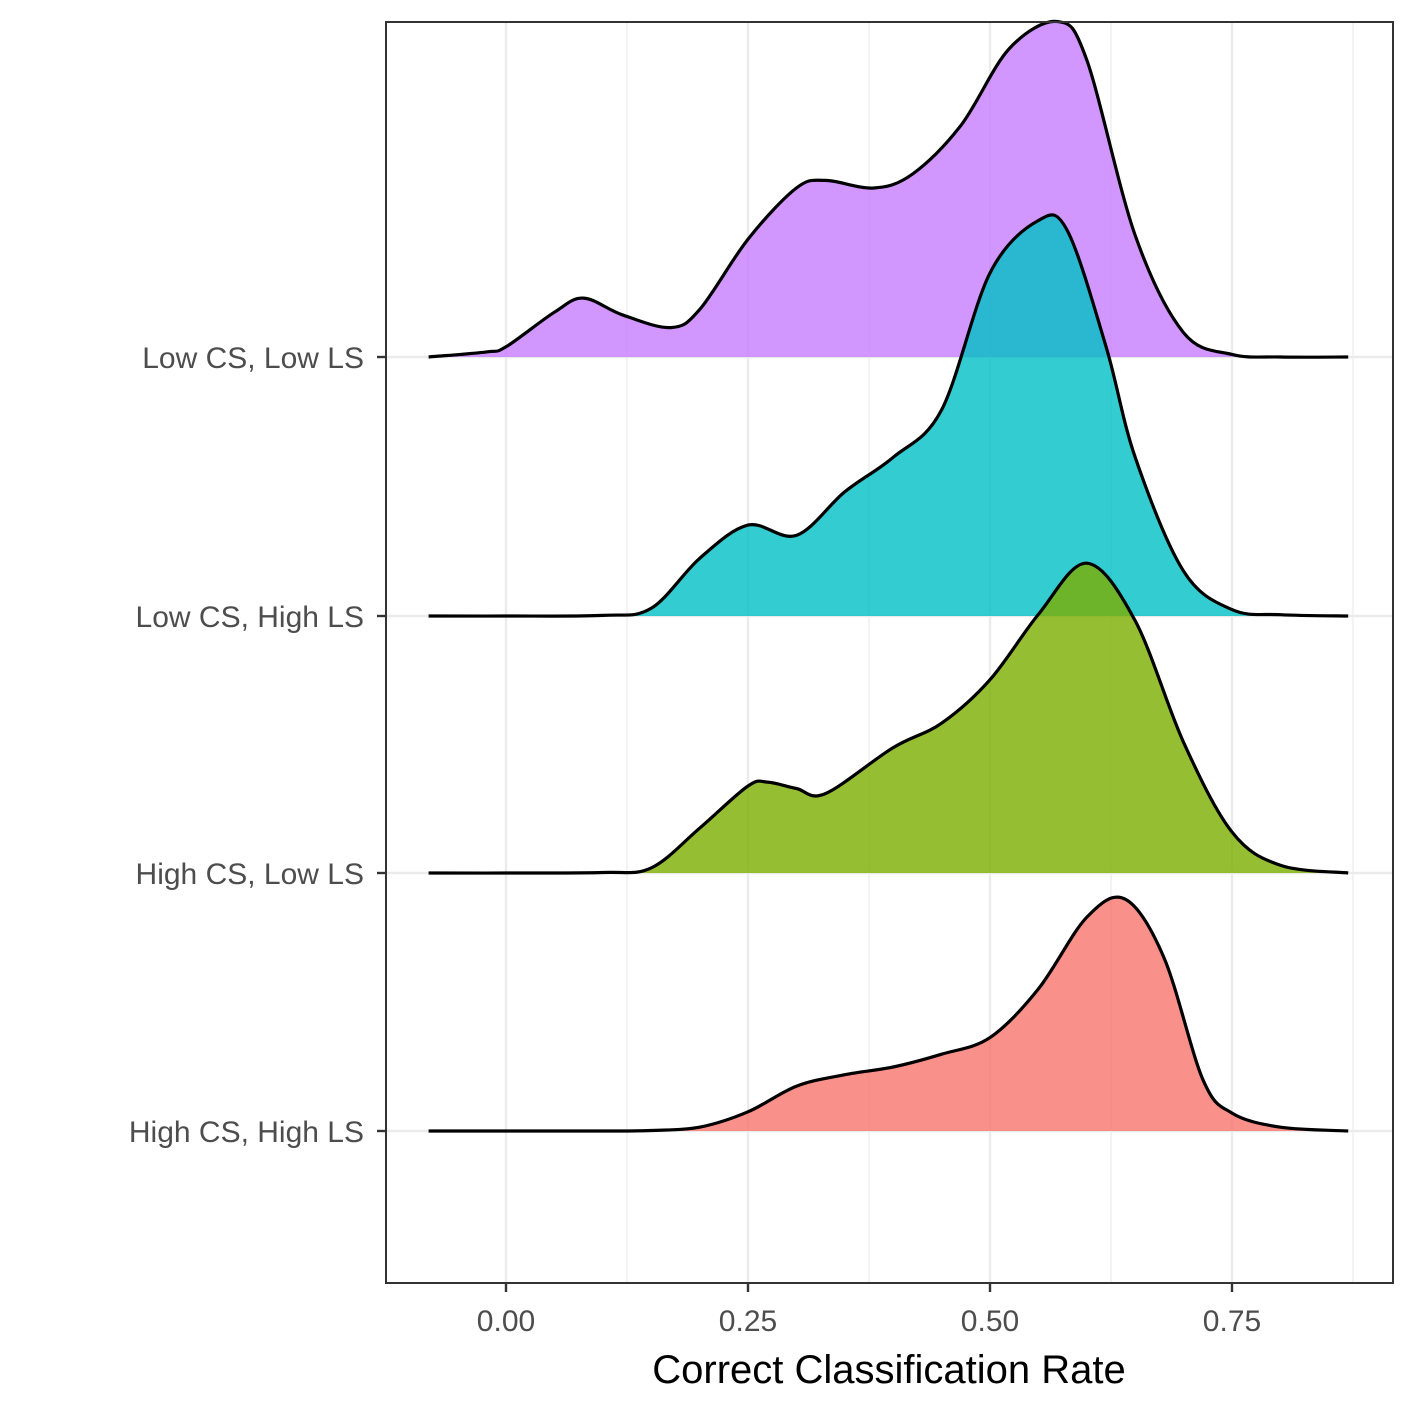  I want to click on ridge-high-cs-low-ls, so click(888, 718).